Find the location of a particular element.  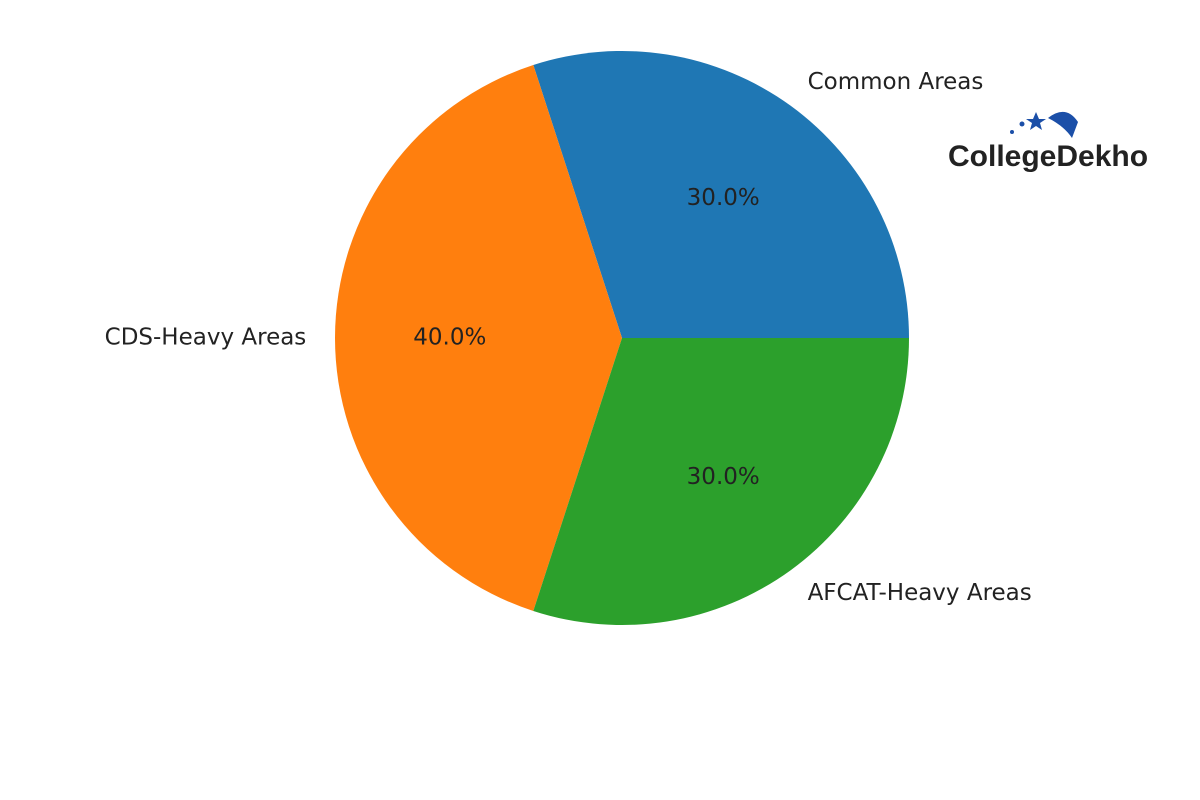

slice-label: AFCAT-Heavy Areas is located at coordinates (920, 593).